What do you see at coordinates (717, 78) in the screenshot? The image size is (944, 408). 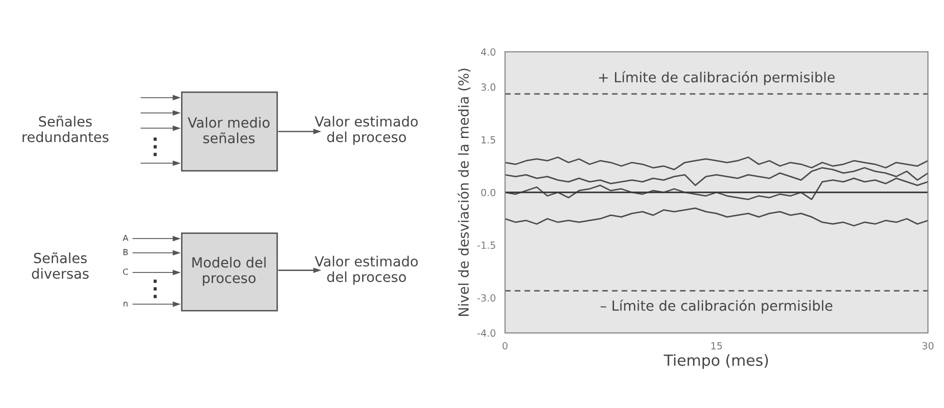 I see `ref-line-label: + Límite de calibración permisible` at bounding box center [717, 78].